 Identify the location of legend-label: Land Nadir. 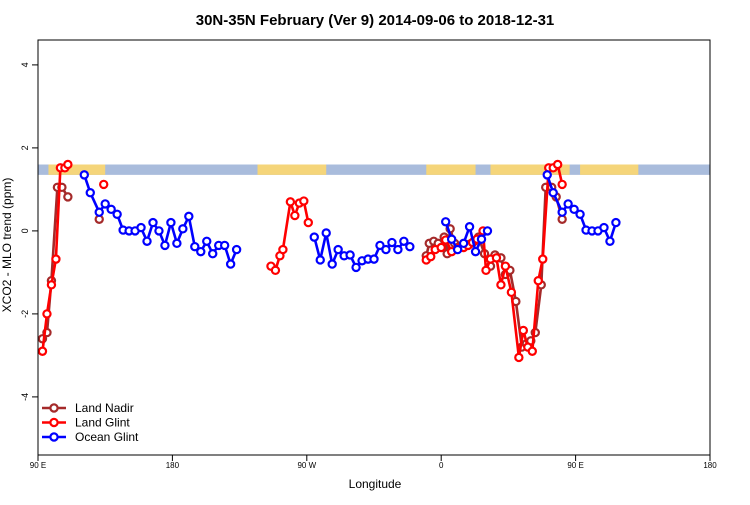
(104, 408).